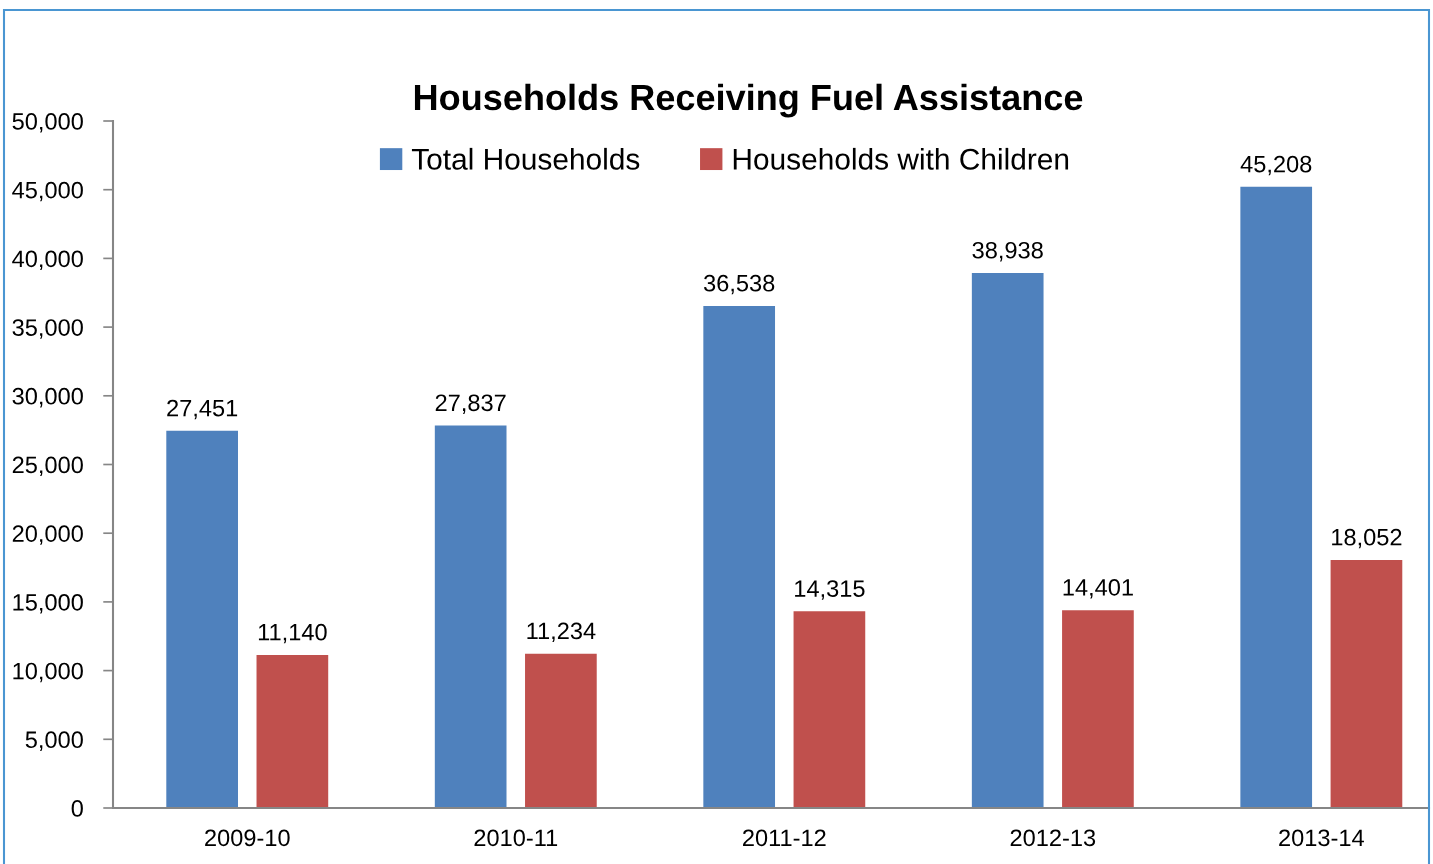  What do you see at coordinates (47, 191) in the screenshot?
I see `y-tick-label: 45,000` at bounding box center [47, 191].